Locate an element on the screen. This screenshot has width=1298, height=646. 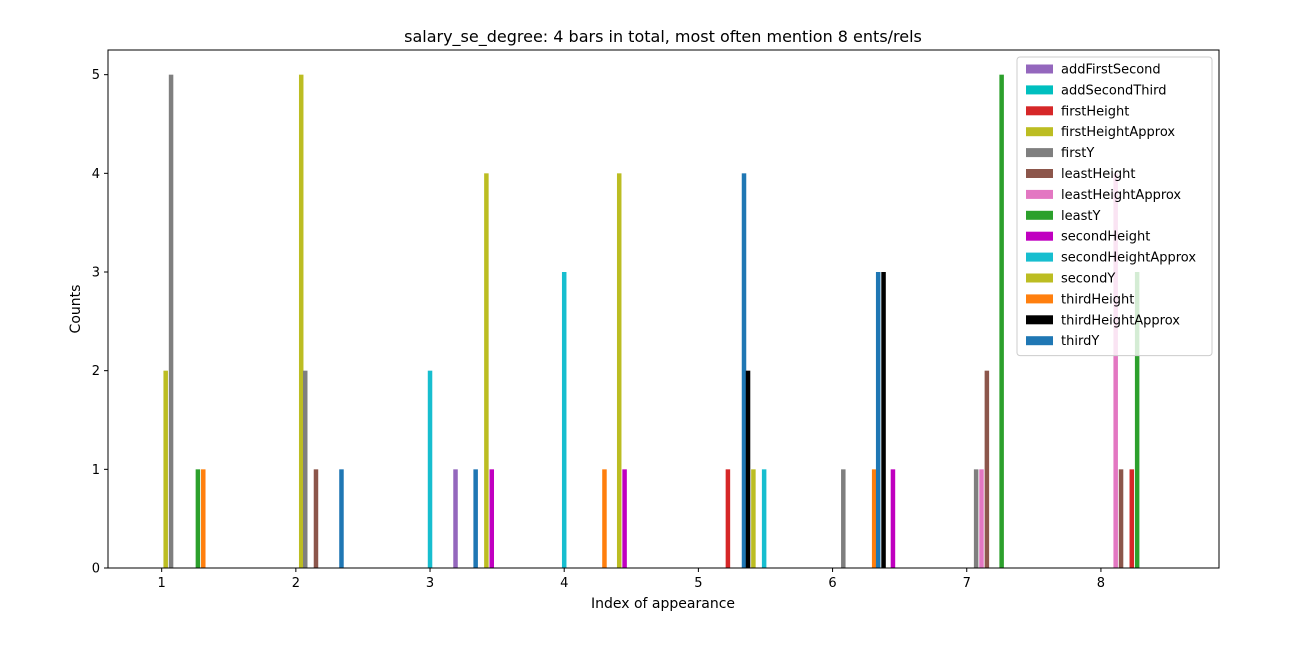
y-tick-label-5: 5 is located at coordinates (96, 75).